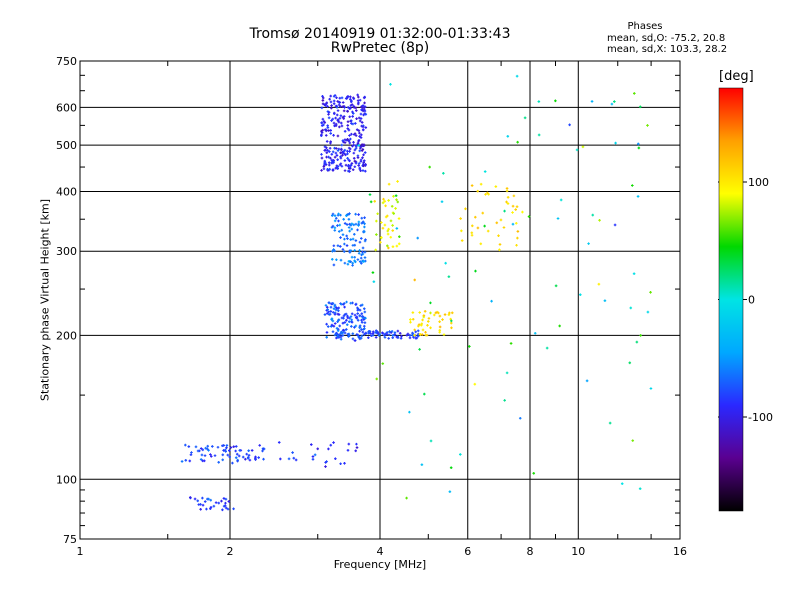 This screenshot has width=800, height=600. Describe the element at coordinates (66, 61) in the screenshot. I see `y-tick-label: 750` at that location.